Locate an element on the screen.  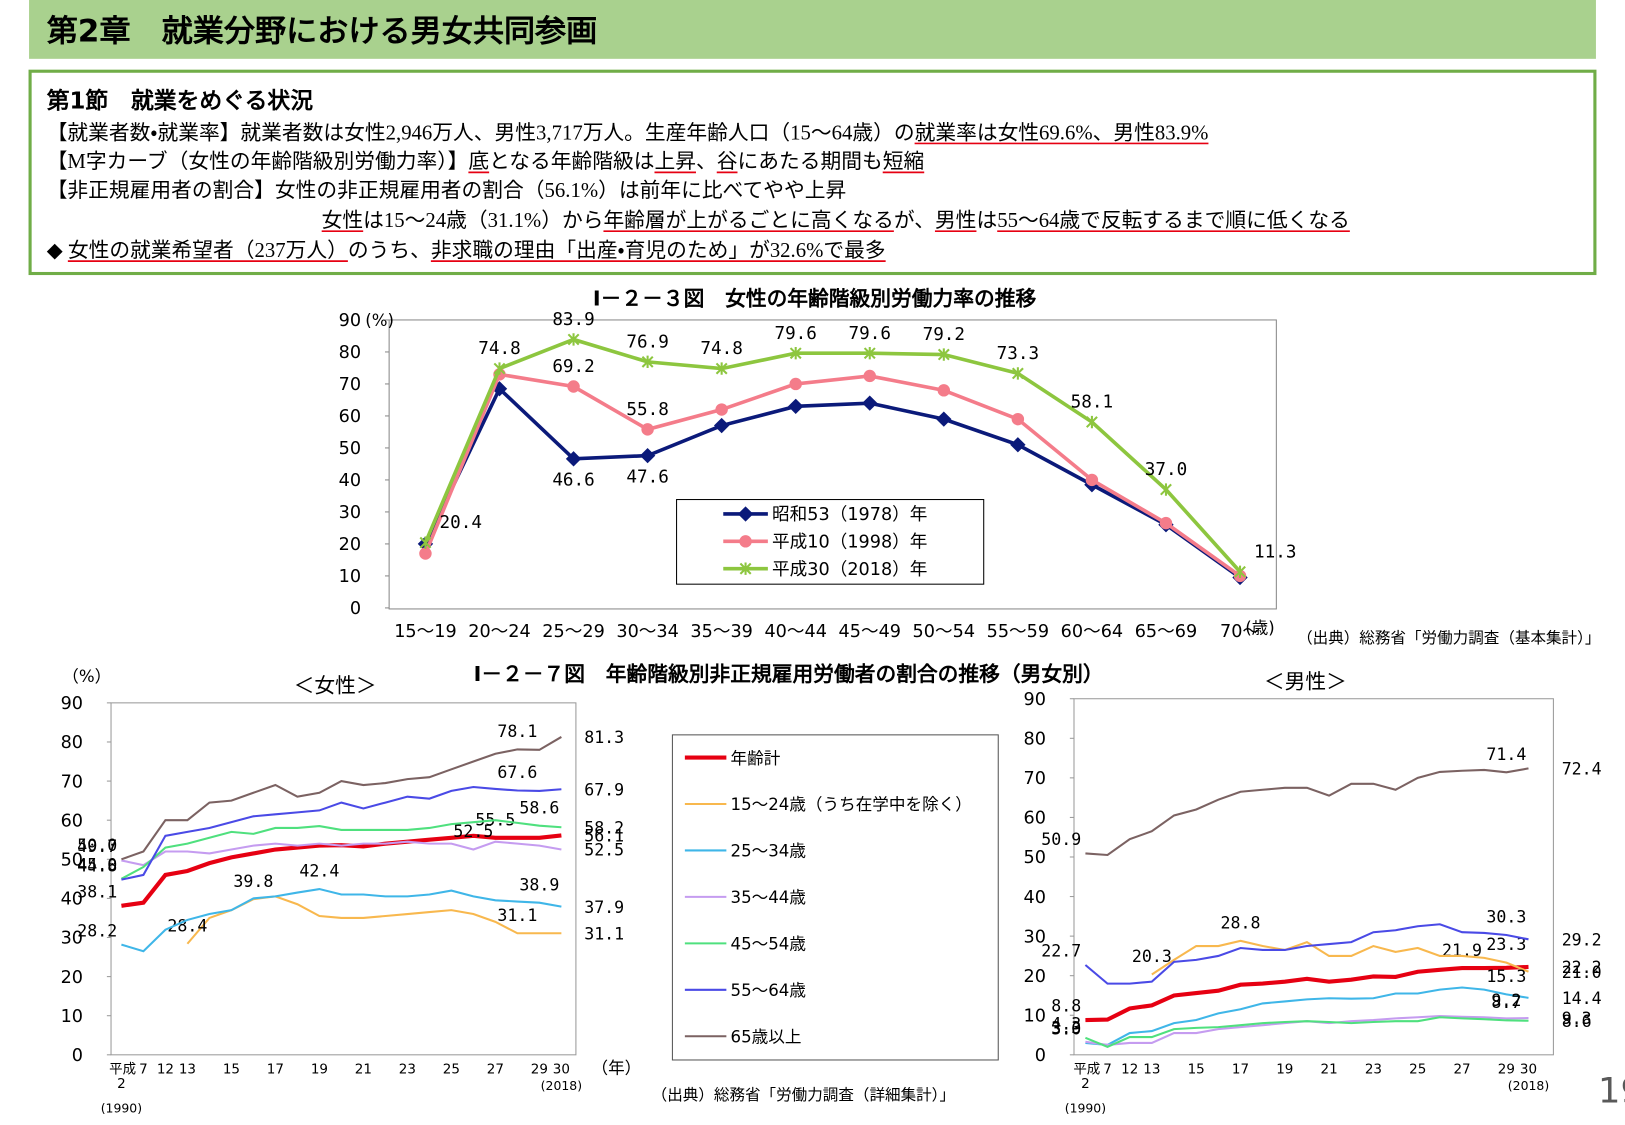
summary-segment: は15～24歳（31.1%）から is located at coordinates (483, 220).